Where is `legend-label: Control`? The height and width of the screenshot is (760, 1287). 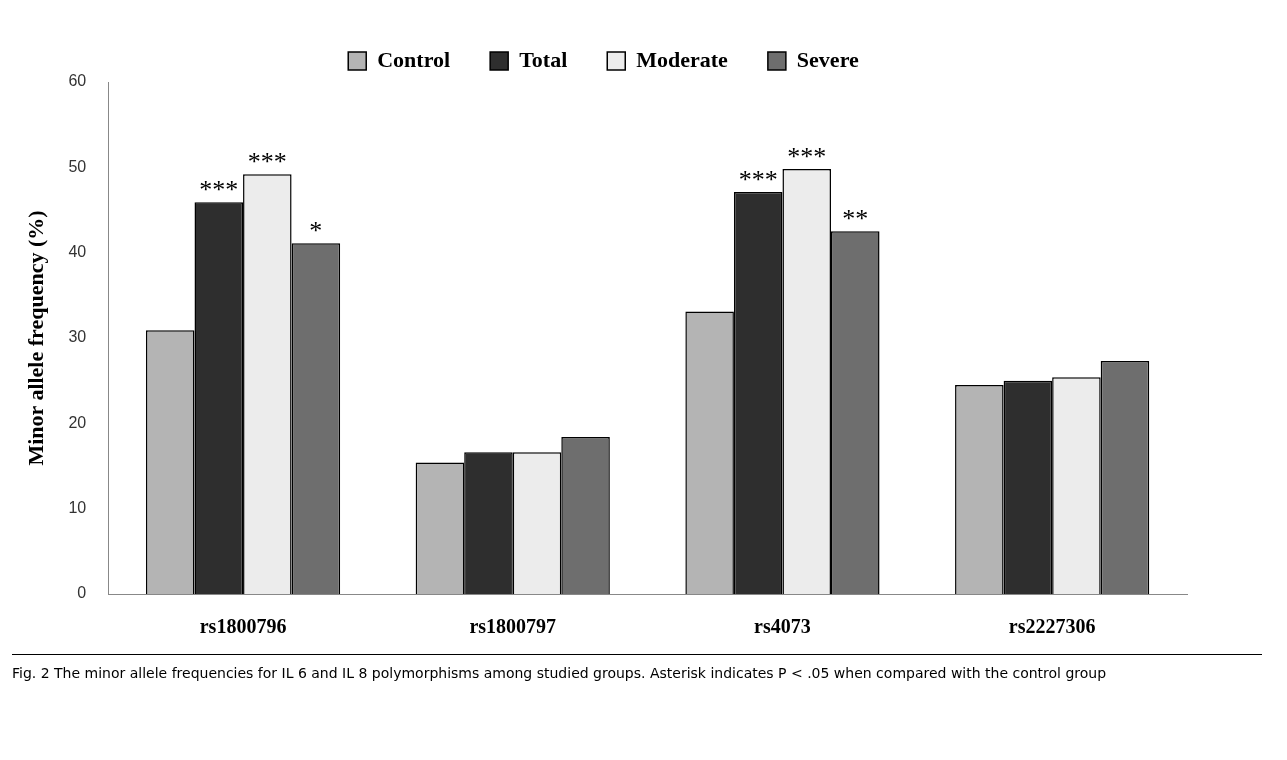 legend-label: Control is located at coordinates (414, 59).